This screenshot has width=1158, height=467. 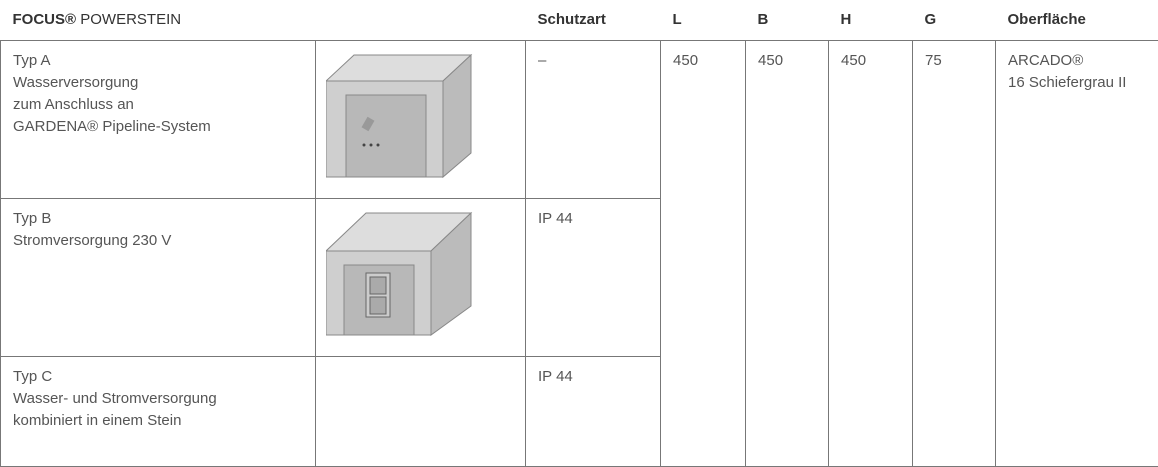 I want to click on cell-l: 450, so click(x=703, y=253).